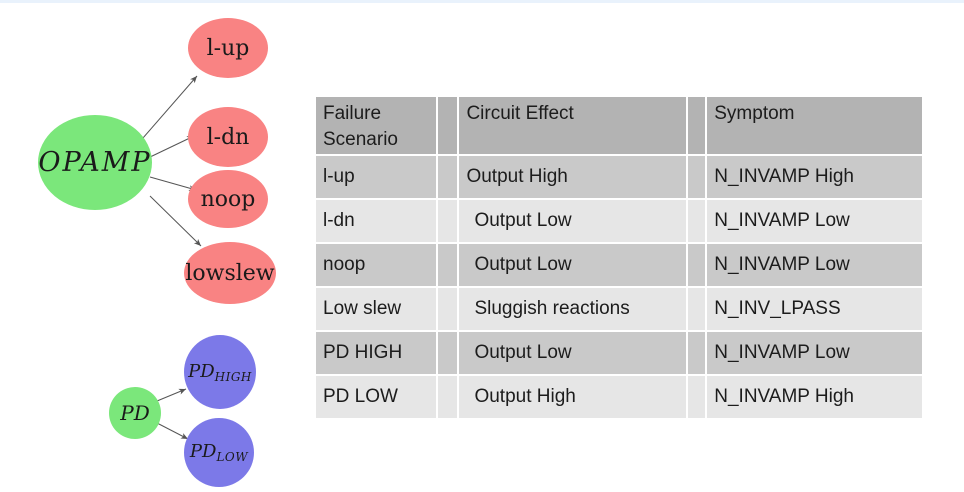 The width and height of the screenshot is (964, 492). I want to click on node-pdhigh-subscript: HIGH, so click(233, 376).